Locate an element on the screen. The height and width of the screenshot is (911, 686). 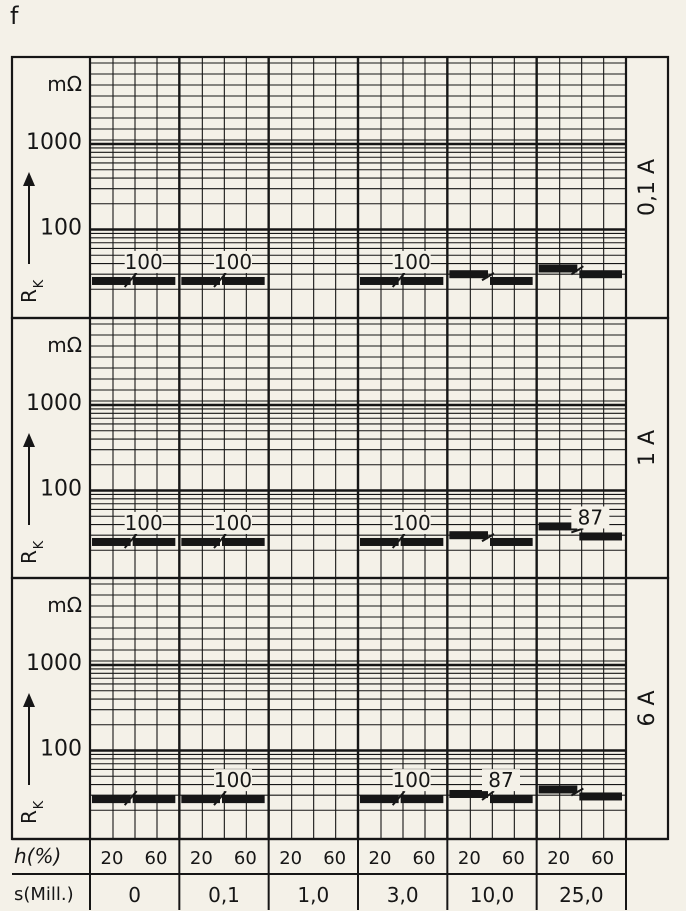
h-row-label: h(%) is located at coordinates (37, 856).